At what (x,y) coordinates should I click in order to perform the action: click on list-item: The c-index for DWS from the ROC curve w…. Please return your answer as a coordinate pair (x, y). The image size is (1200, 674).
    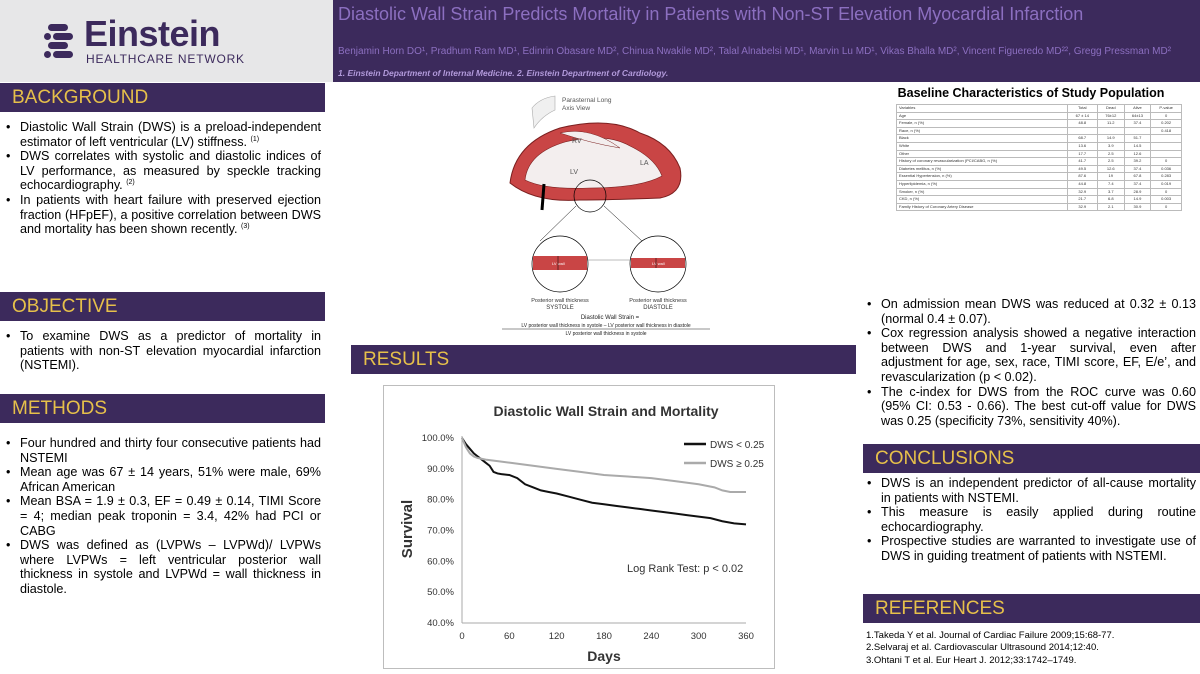
    Looking at the image, I should click on (1031, 407).